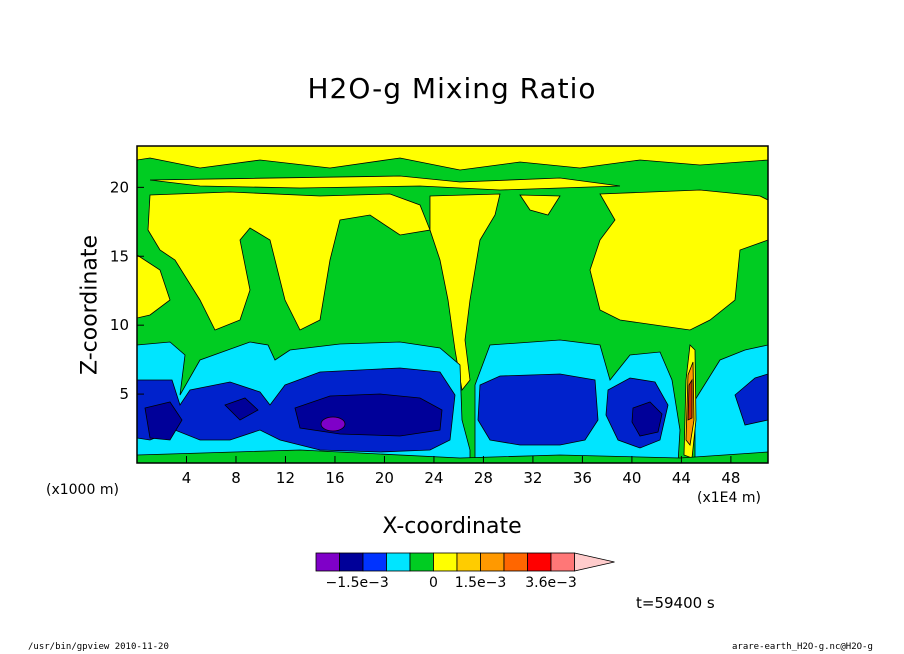 The image size is (904, 654). Describe the element at coordinates (538, 409) in the screenshot. I see `field-blue-right` at that location.